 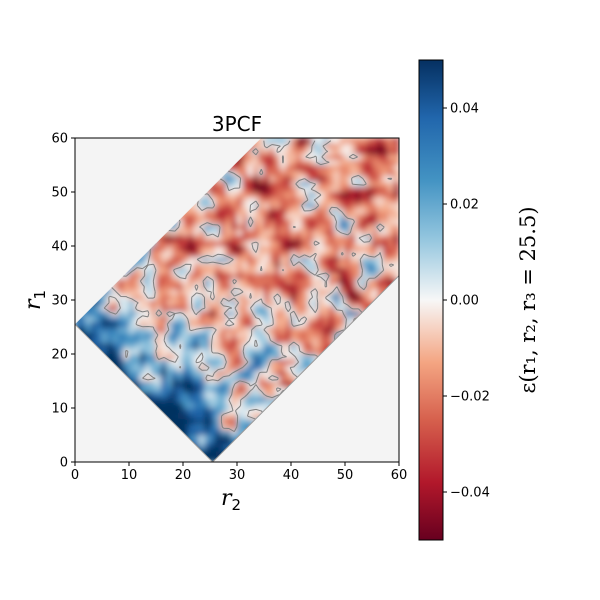 I want to click on y-tick-label: 30, so click(x=59, y=301).